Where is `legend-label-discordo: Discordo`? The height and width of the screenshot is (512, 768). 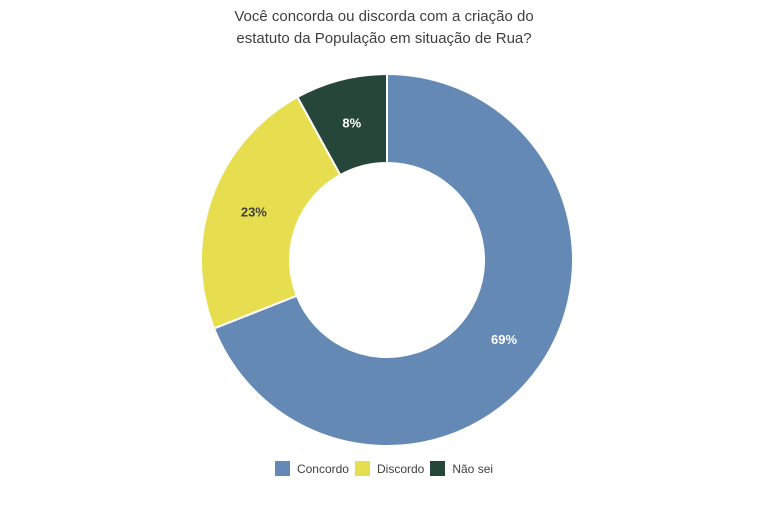 legend-label-discordo: Discordo is located at coordinates (400, 468).